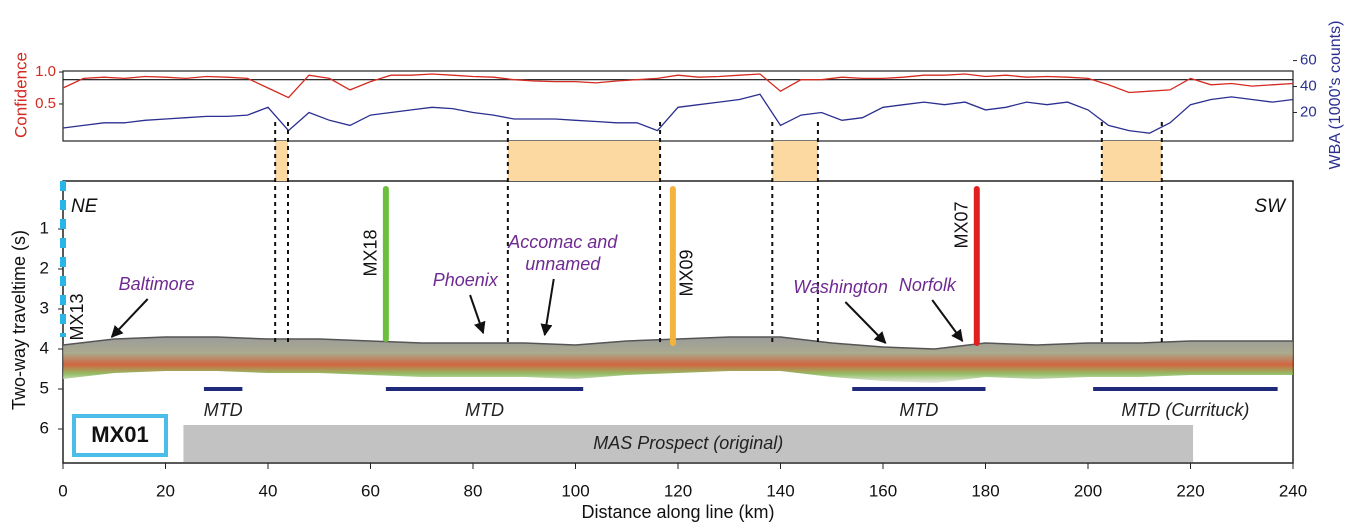  What do you see at coordinates (44, 347) in the screenshot?
I see `y-tick-label: 4` at bounding box center [44, 347].